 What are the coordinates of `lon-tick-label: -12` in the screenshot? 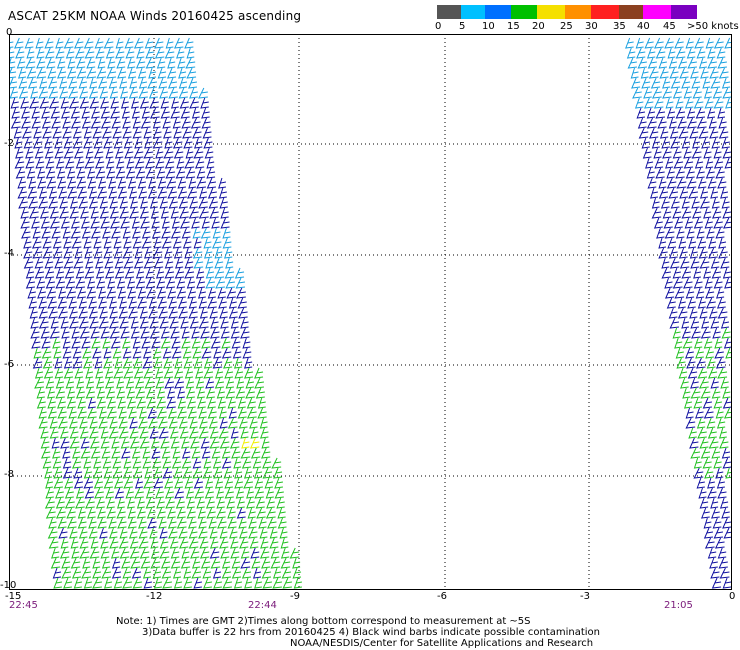 It's located at (154, 596).